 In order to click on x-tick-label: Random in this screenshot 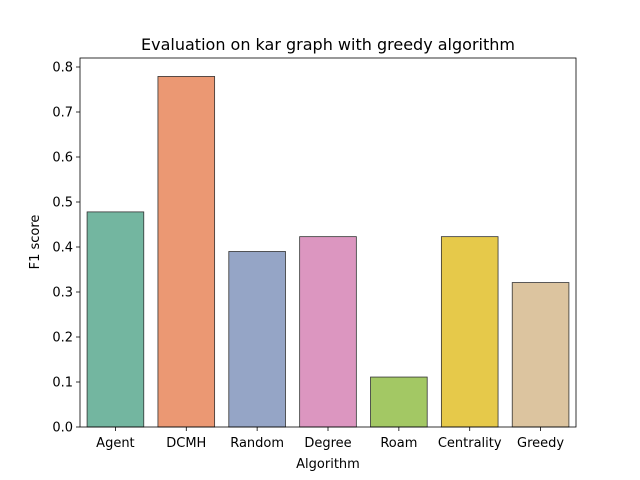, I will do `click(257, 443)`.